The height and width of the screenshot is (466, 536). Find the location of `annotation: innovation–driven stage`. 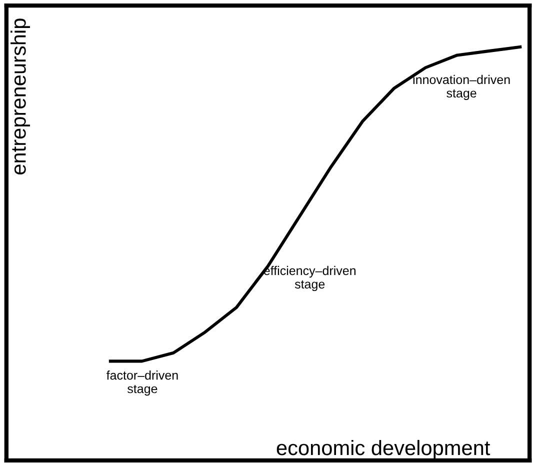

annotation: innovation–driven stage is located at coordinates (461, 87).